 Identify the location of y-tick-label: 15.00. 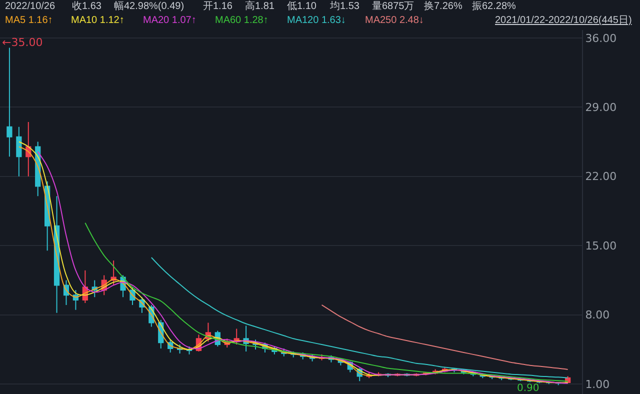
(601, 245).